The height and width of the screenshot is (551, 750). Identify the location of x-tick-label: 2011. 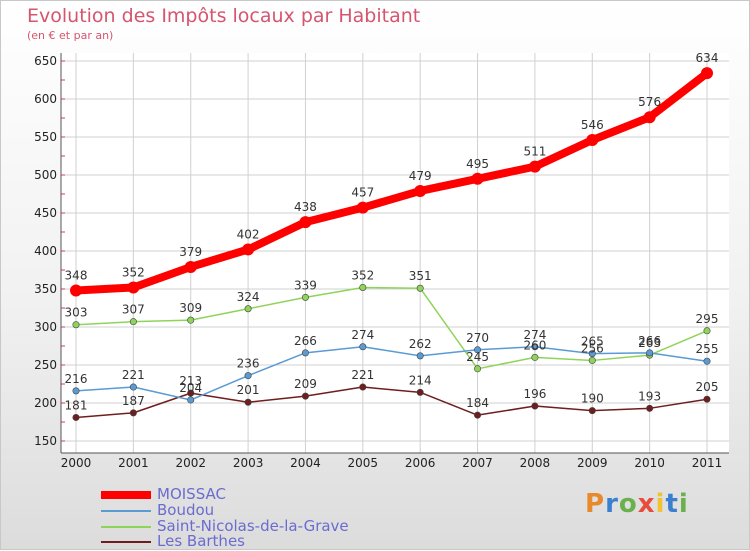
(707, 463).